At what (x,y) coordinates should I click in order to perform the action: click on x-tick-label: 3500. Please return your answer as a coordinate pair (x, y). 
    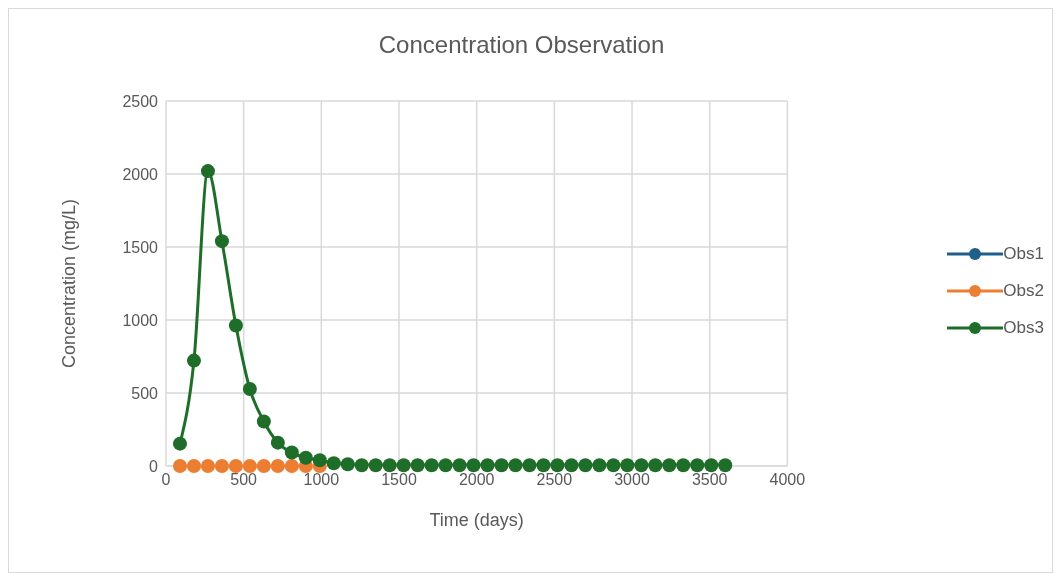
    Looking at the image, I should click on (709, 480).